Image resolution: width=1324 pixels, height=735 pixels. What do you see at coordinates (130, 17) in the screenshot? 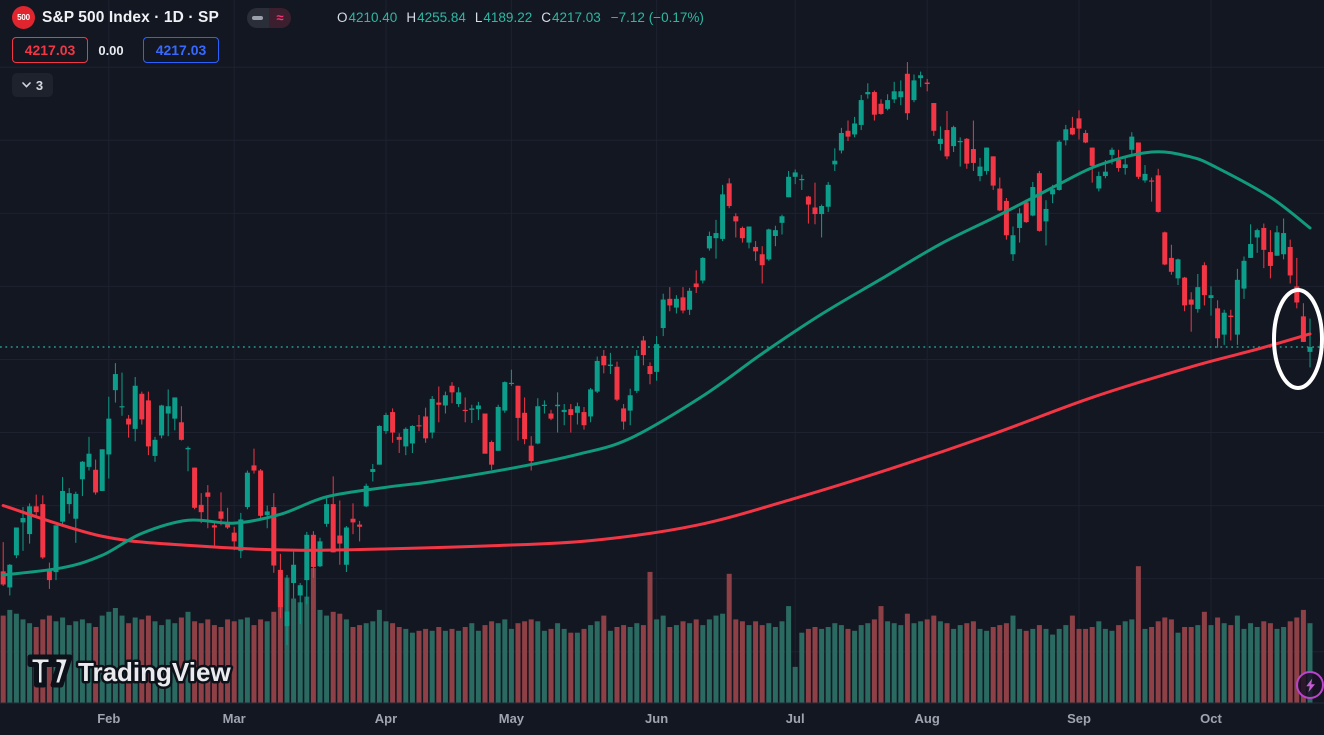
I see `symbol-title: S&P 500 Index · 1D · SP` at bounding box center [130, 17].